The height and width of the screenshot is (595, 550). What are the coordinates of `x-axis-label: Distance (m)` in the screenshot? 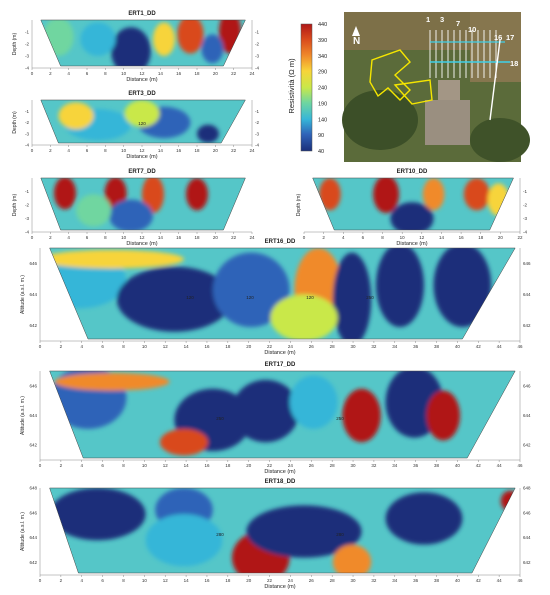 It's located at (279, 587).